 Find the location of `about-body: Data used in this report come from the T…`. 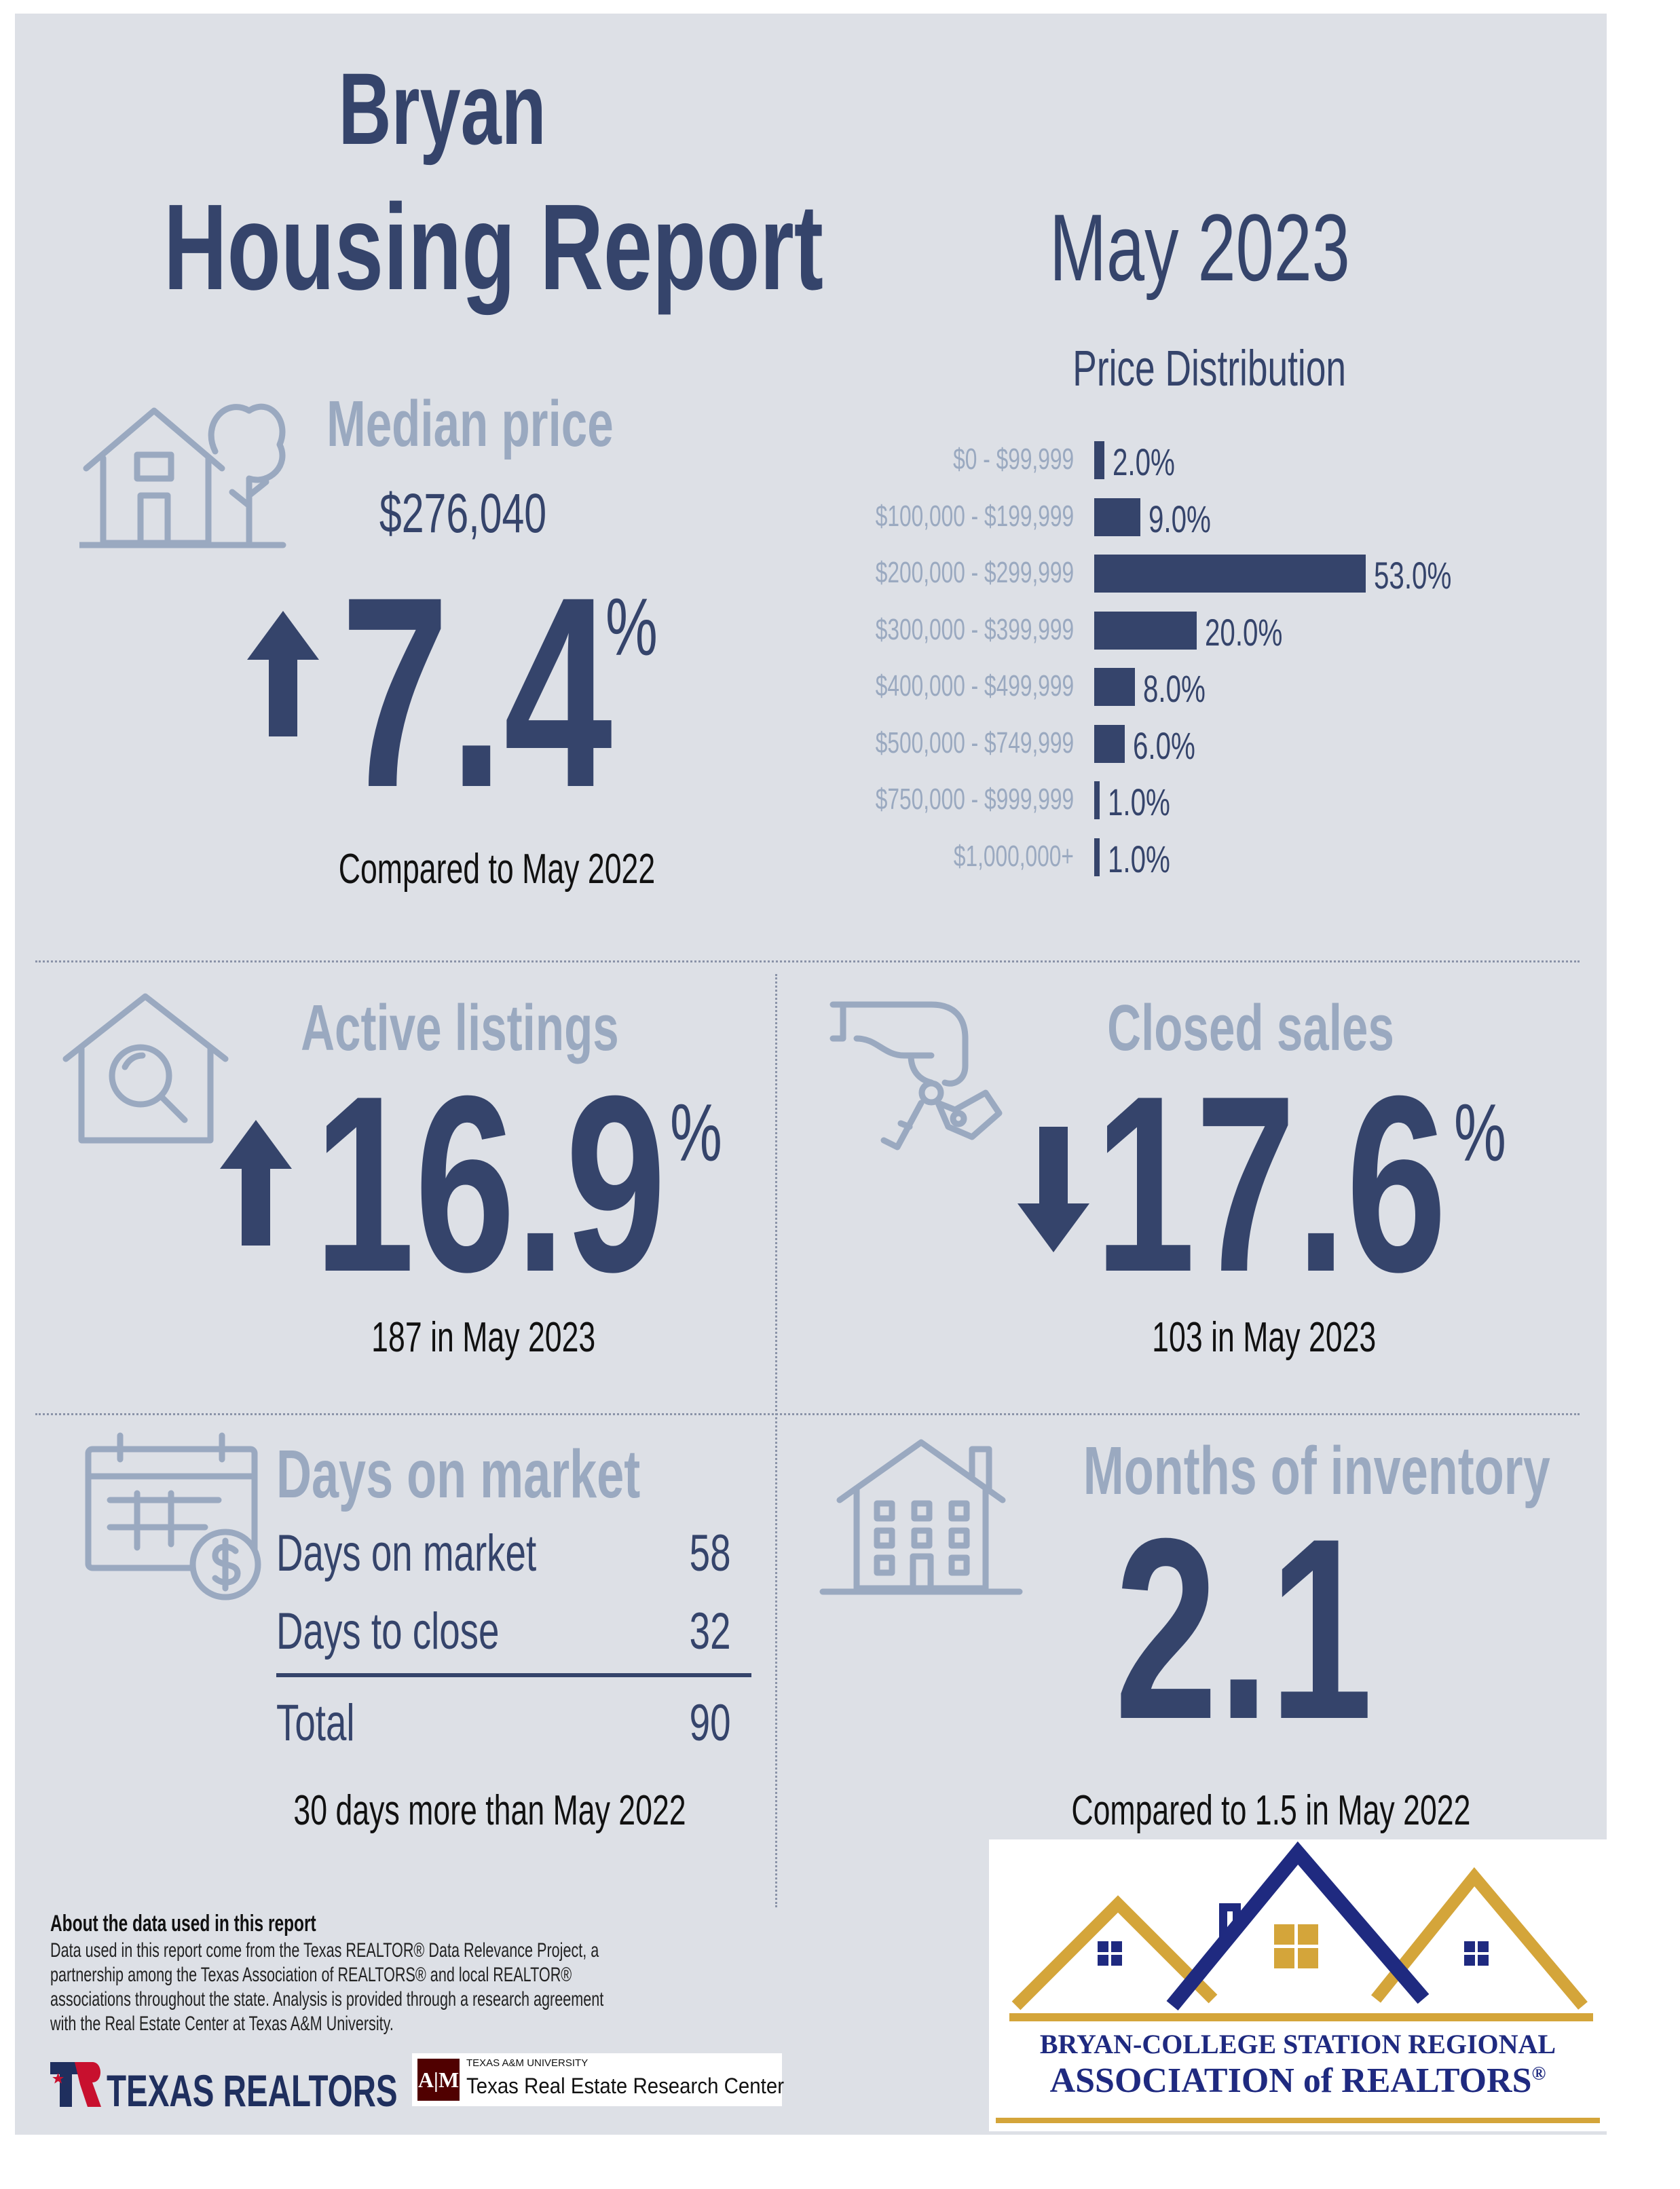

about-body: Data used in this report come from the T… is located at coordinates (327, 1987).